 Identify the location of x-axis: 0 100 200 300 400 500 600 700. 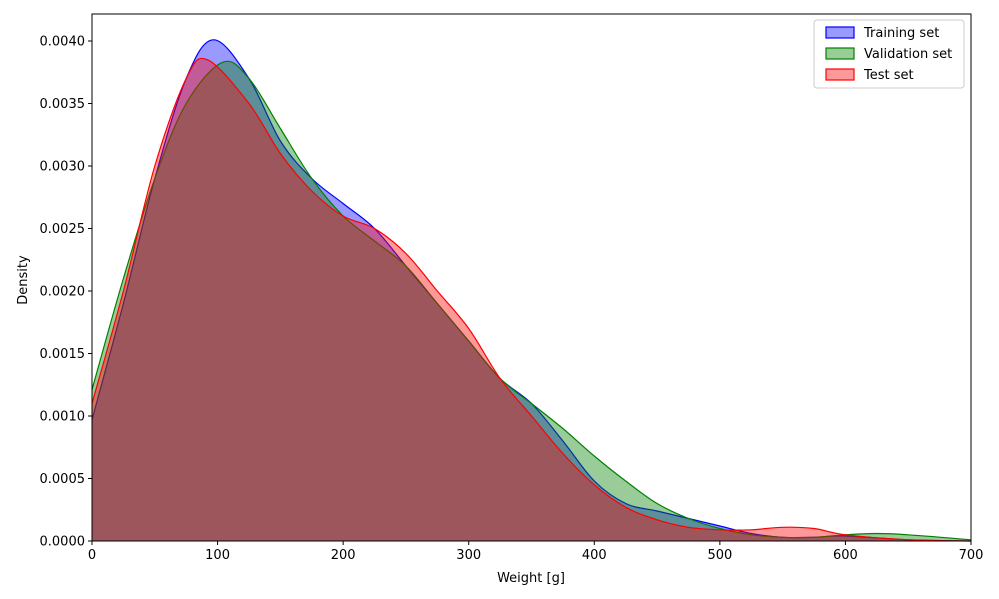
(536, 552).